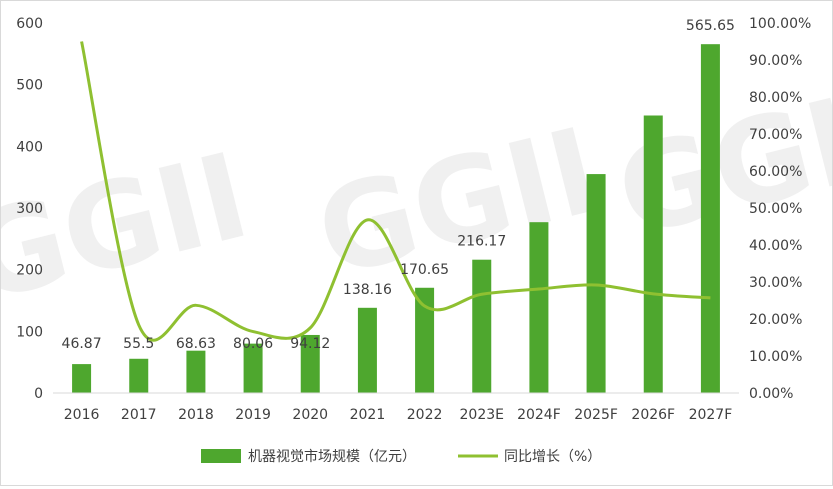 This screenshot has width=833, height=489. What do you see at coordinates (425, 415) in the screenshot?
I see `x-tick-label: 2022` at bounding box center [425, 415].